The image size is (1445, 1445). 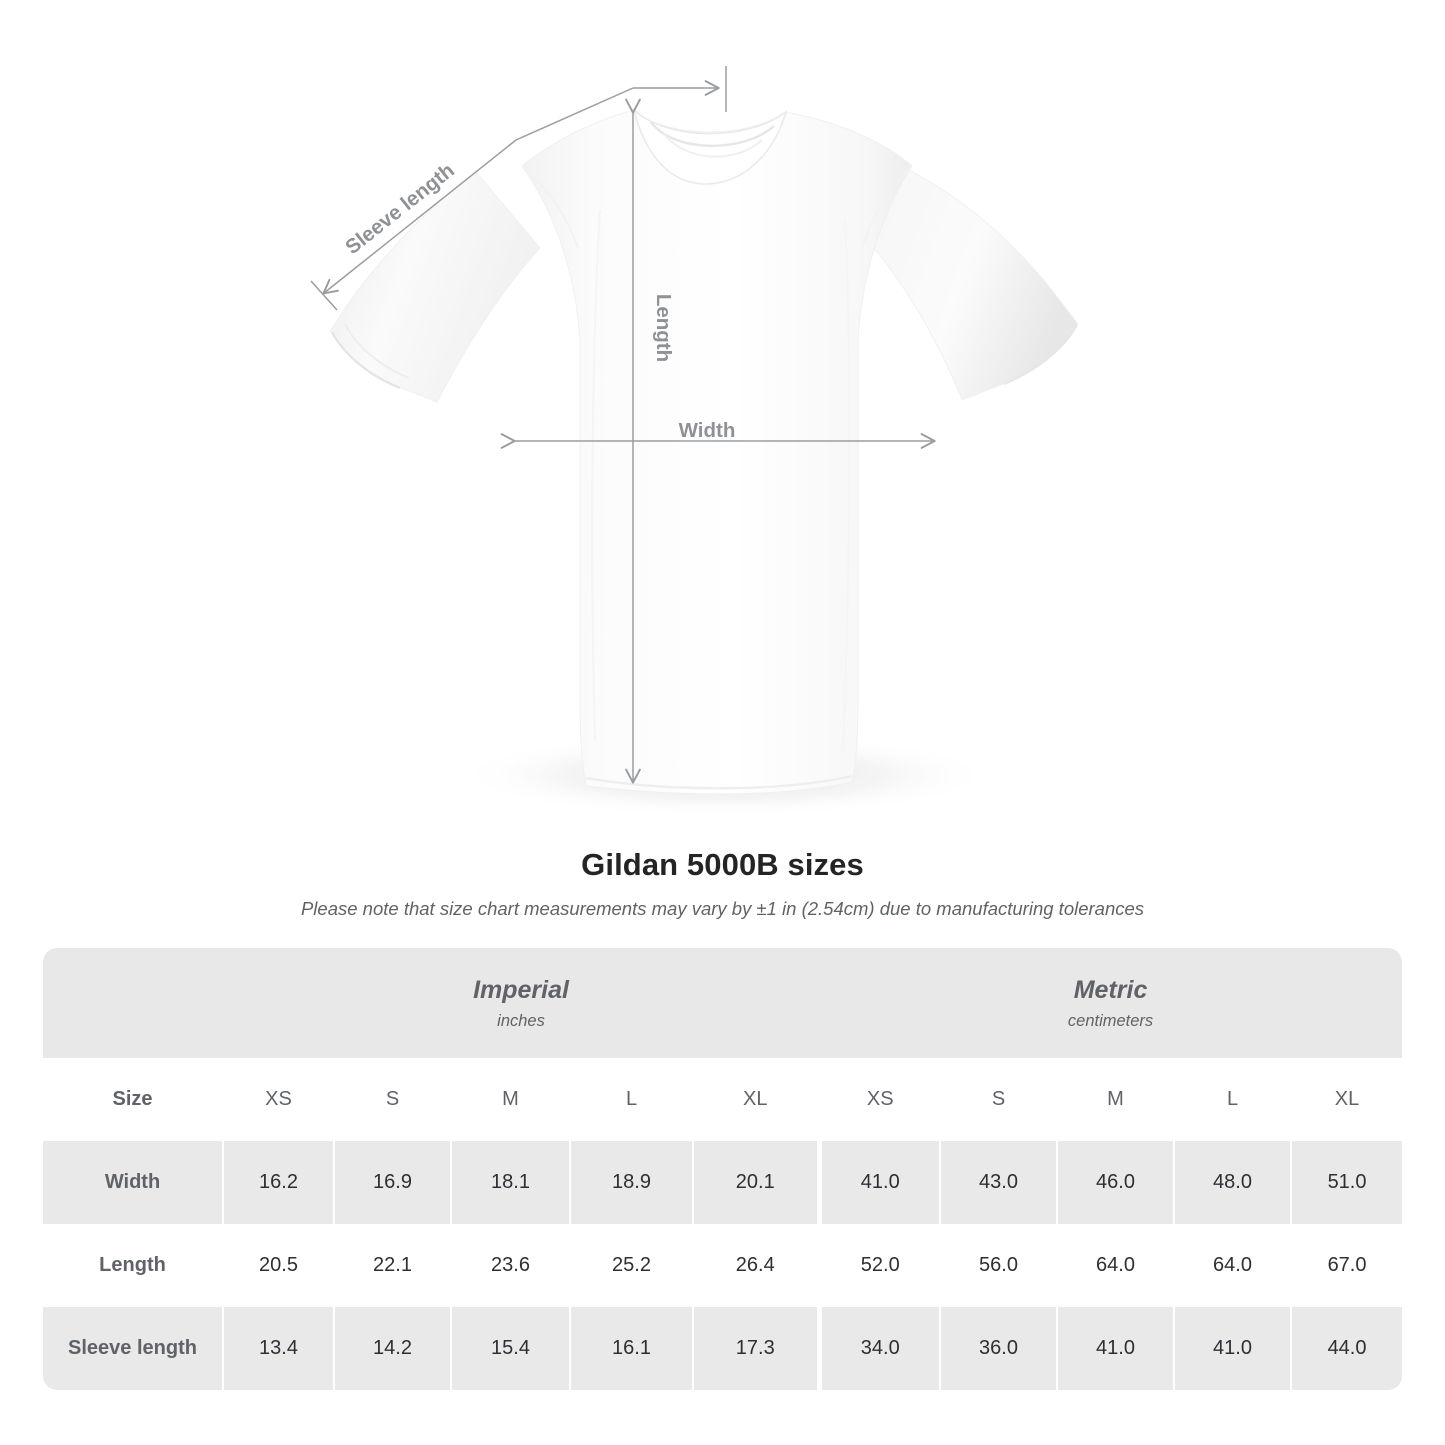 What do you see at coordinates (878, 1265) in the screenshot?
I see `cell-length-metric-xs: 52.0` at bounding box center [878, 1265].